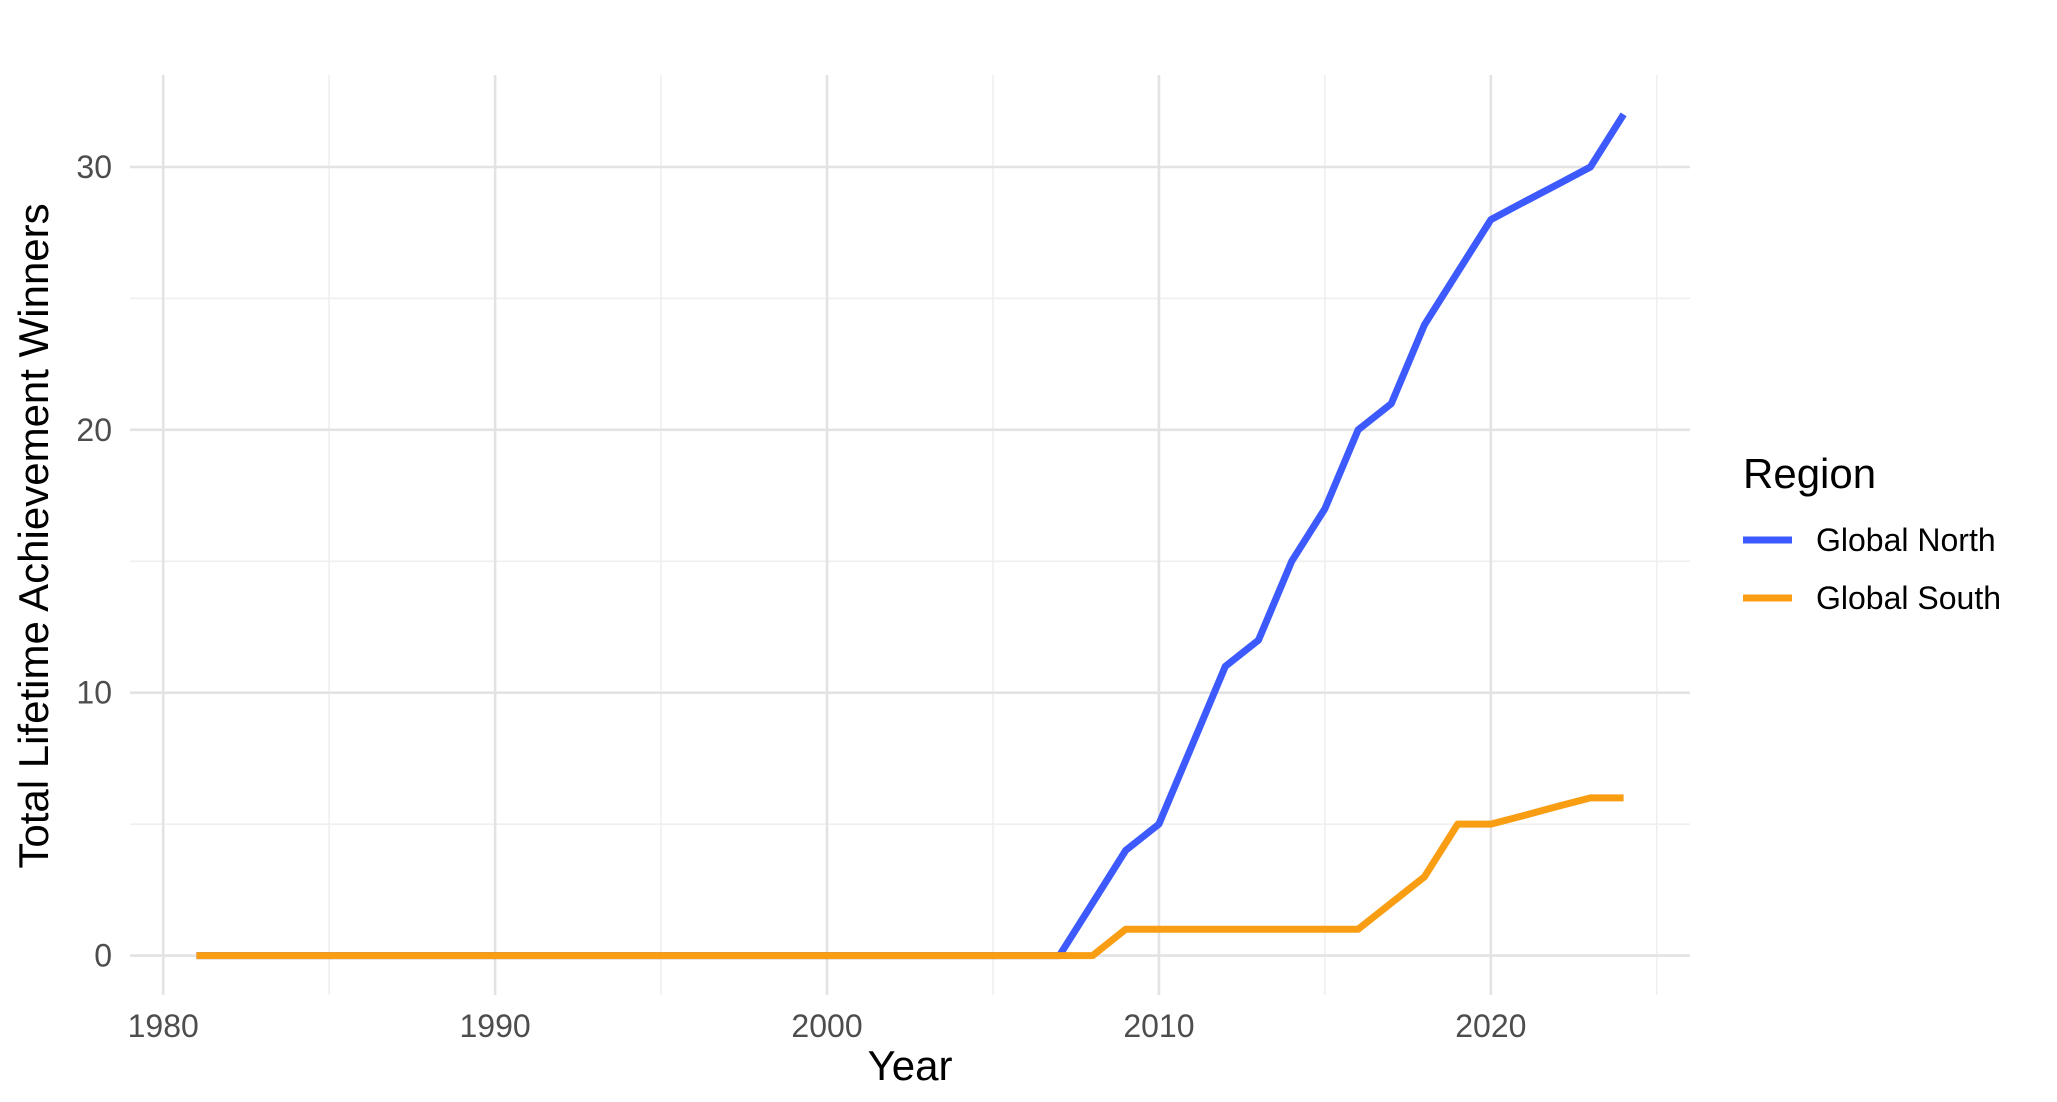 The width and height of the screenshot is (2057, 1102). I want to click on x-tick-label: 1980, so click(163, 1026).